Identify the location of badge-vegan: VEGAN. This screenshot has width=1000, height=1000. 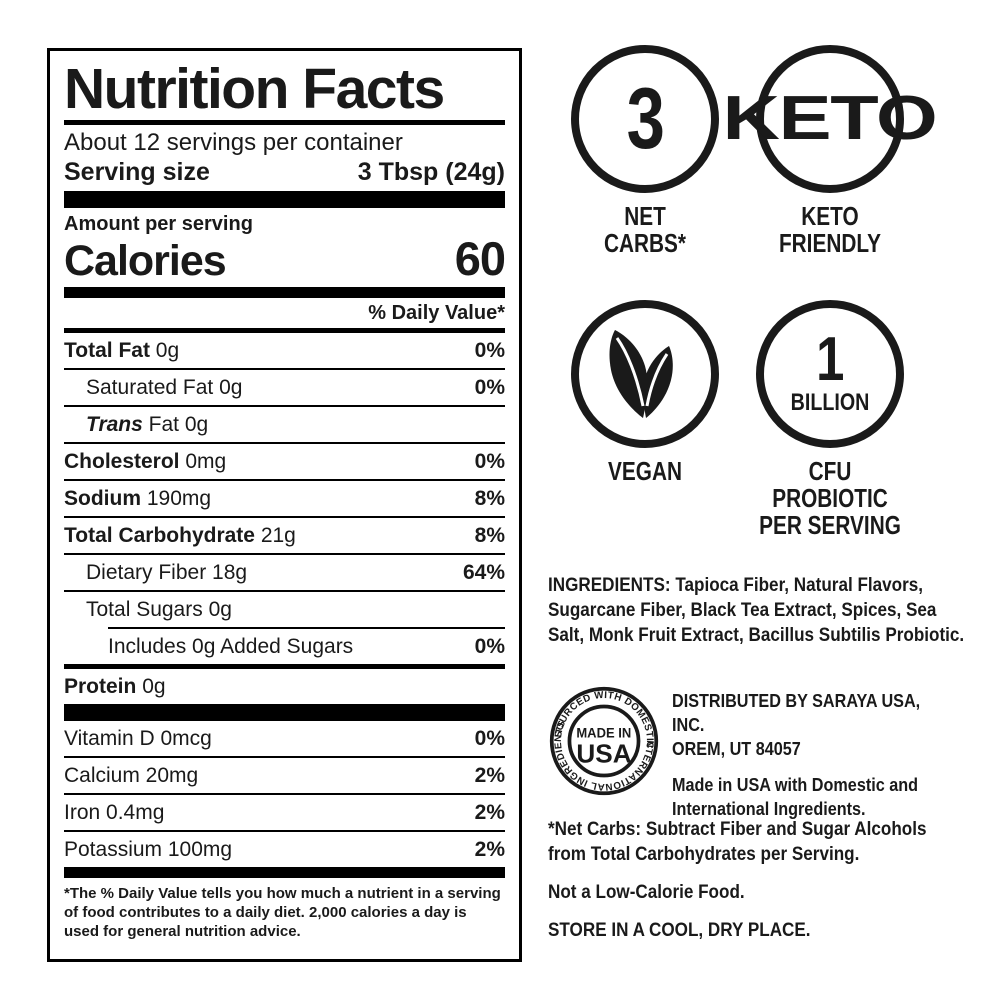
(645, 392).